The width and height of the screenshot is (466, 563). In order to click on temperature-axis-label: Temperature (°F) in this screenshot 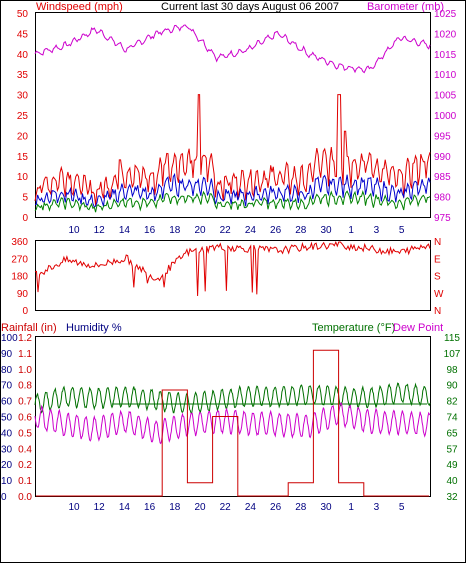, I will do `click(353, 328)`.